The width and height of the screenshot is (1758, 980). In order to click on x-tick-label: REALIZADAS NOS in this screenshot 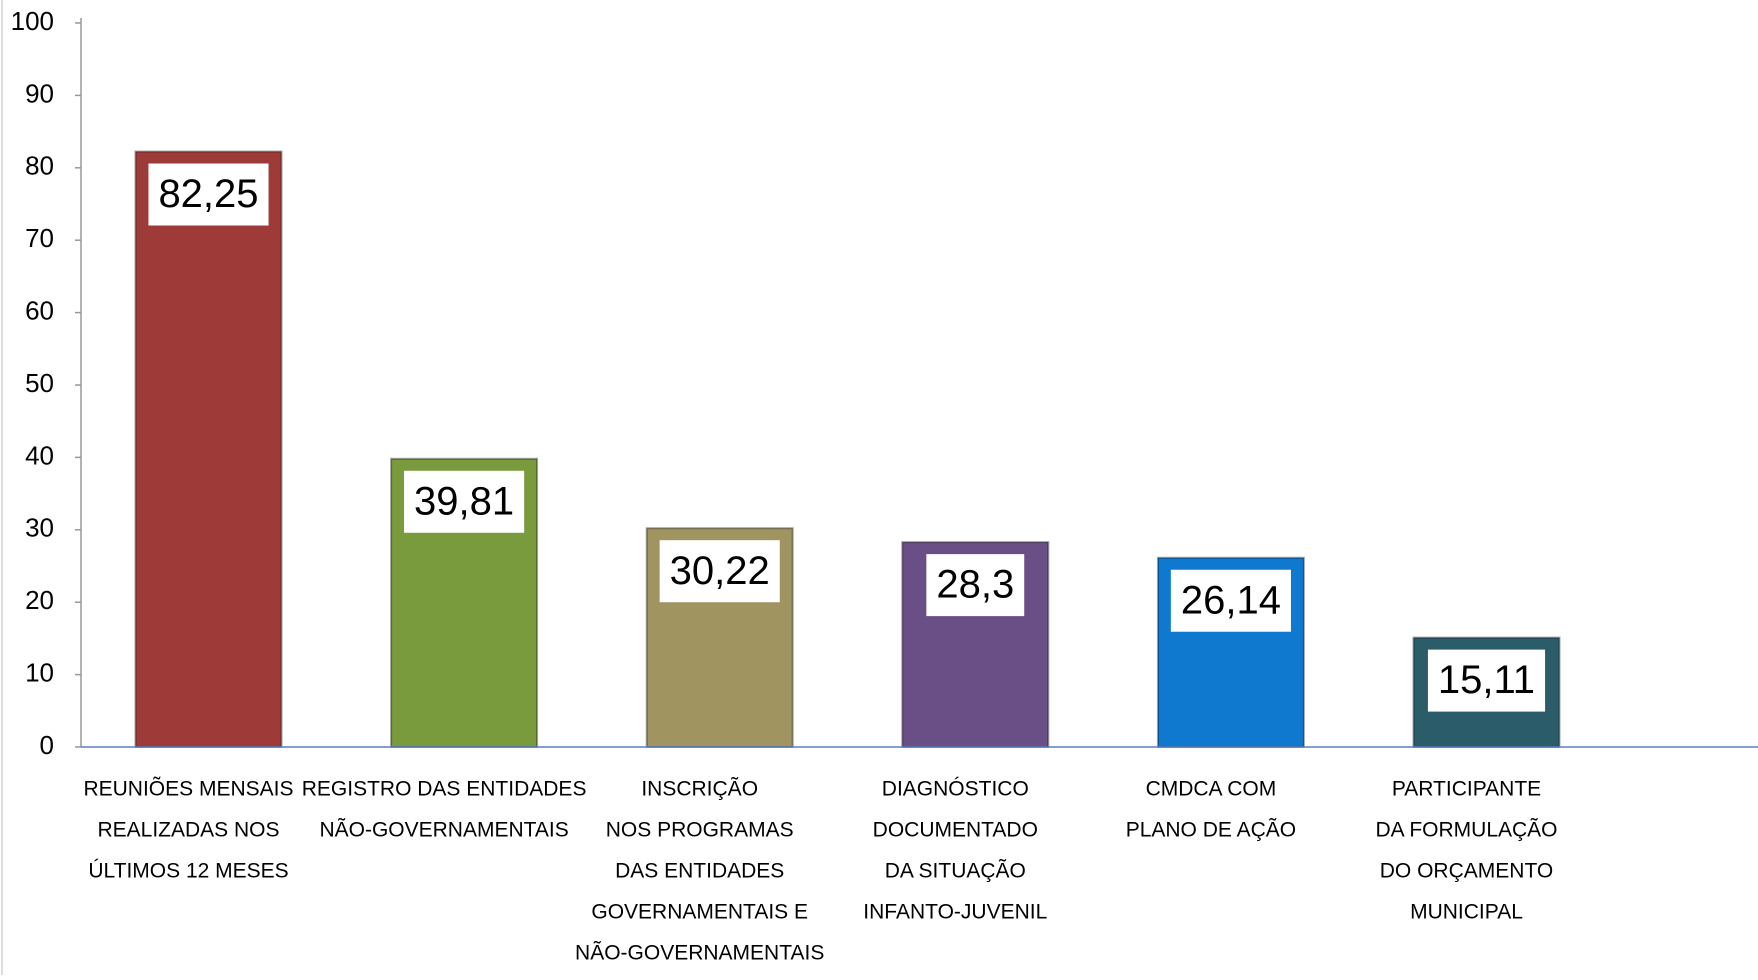, I will do `click(188, 830)`.